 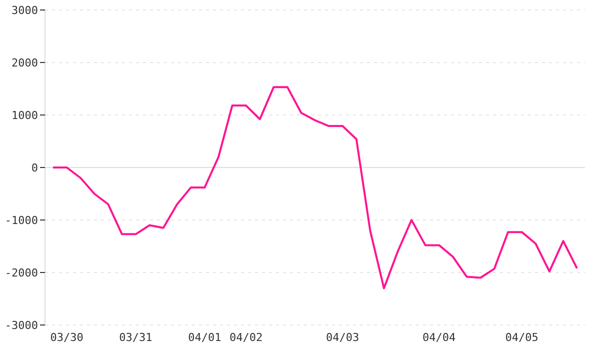 I want to click on x-tick-label: 04/03, so click(x=343, y=337).